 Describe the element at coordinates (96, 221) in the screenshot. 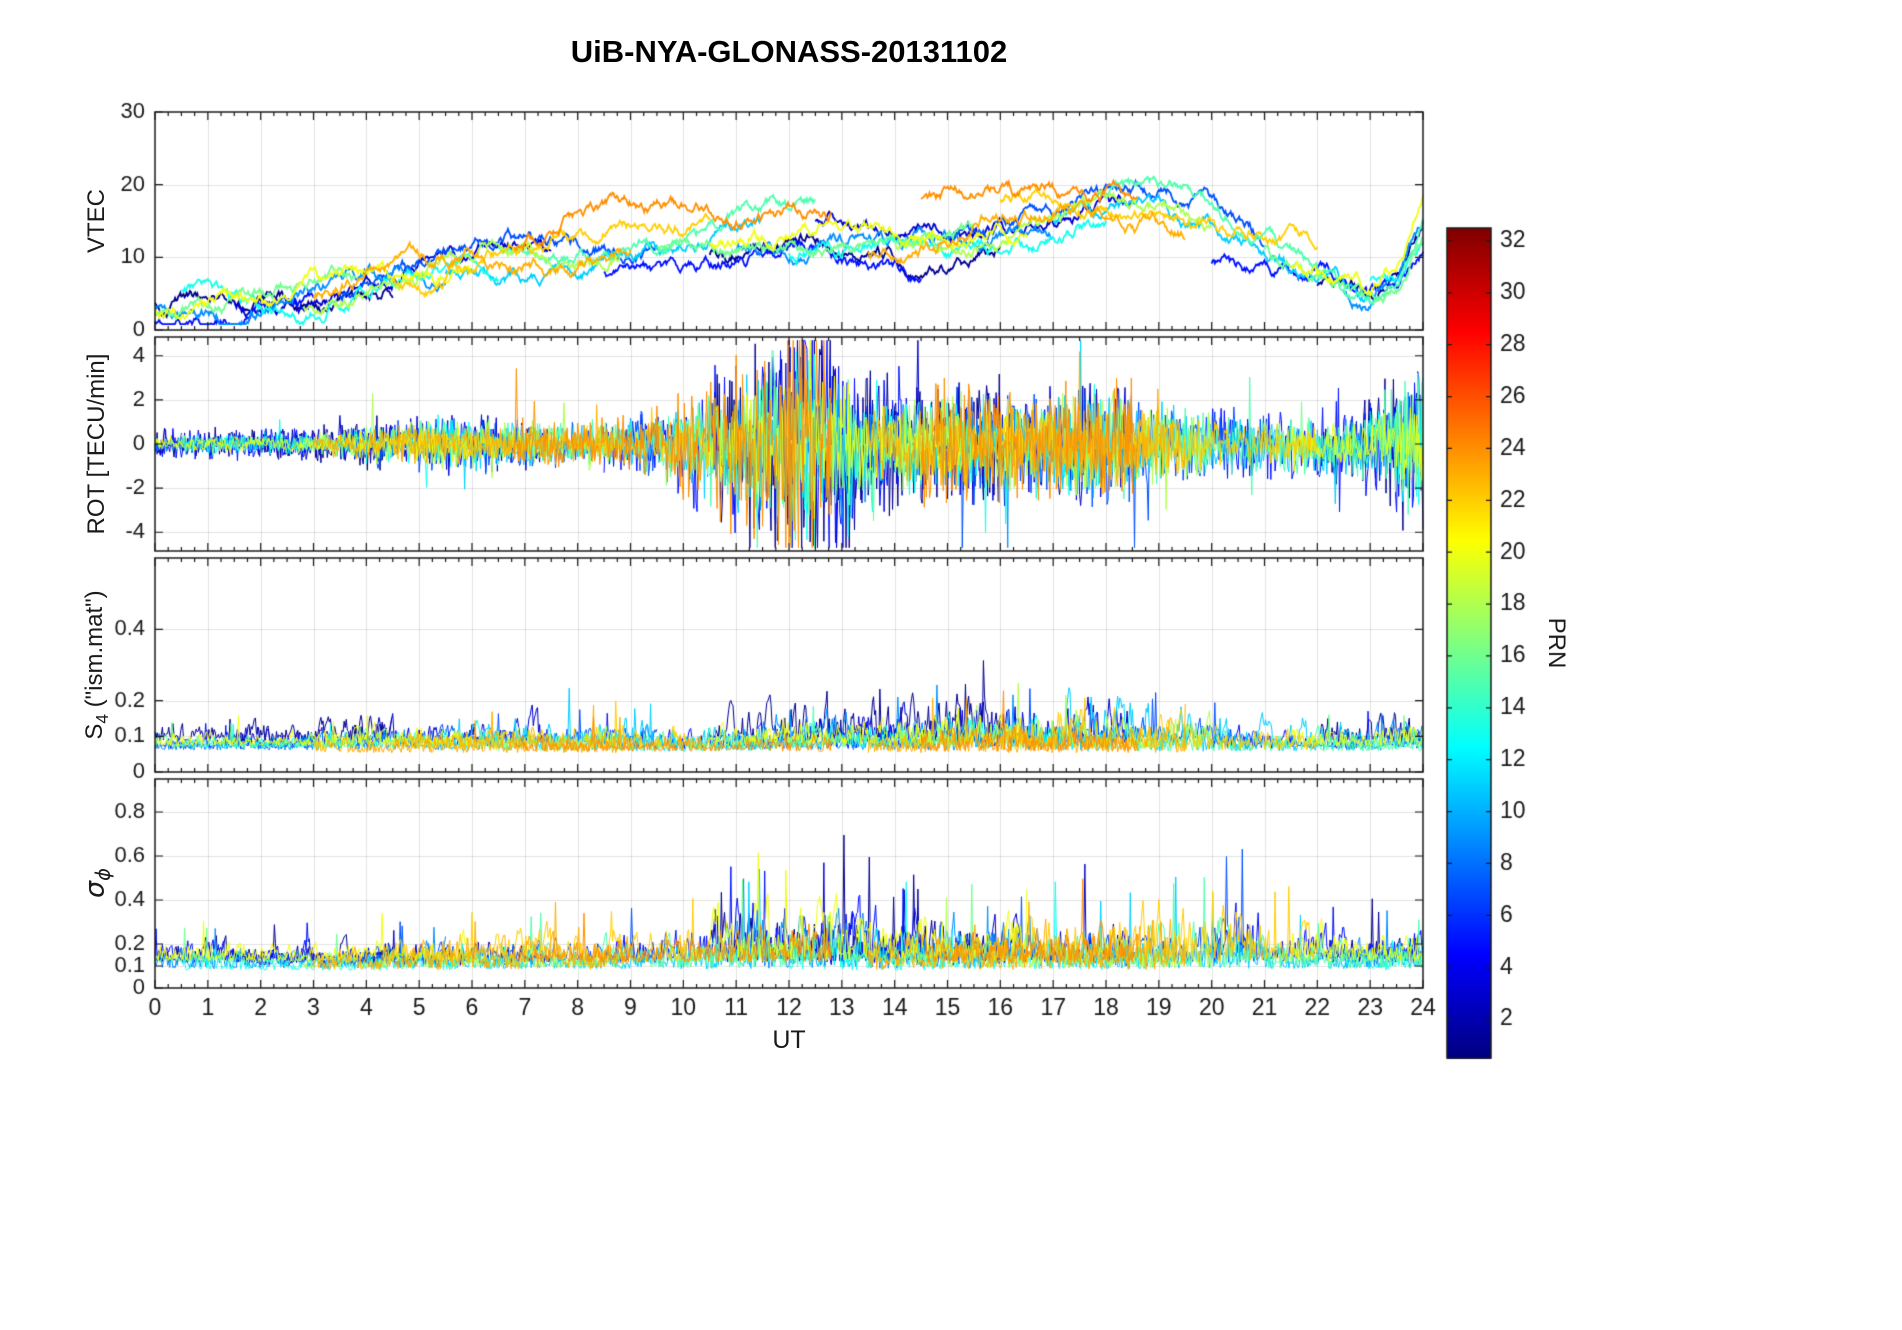

I see `vtec-axis-label: VTEC` at that location.